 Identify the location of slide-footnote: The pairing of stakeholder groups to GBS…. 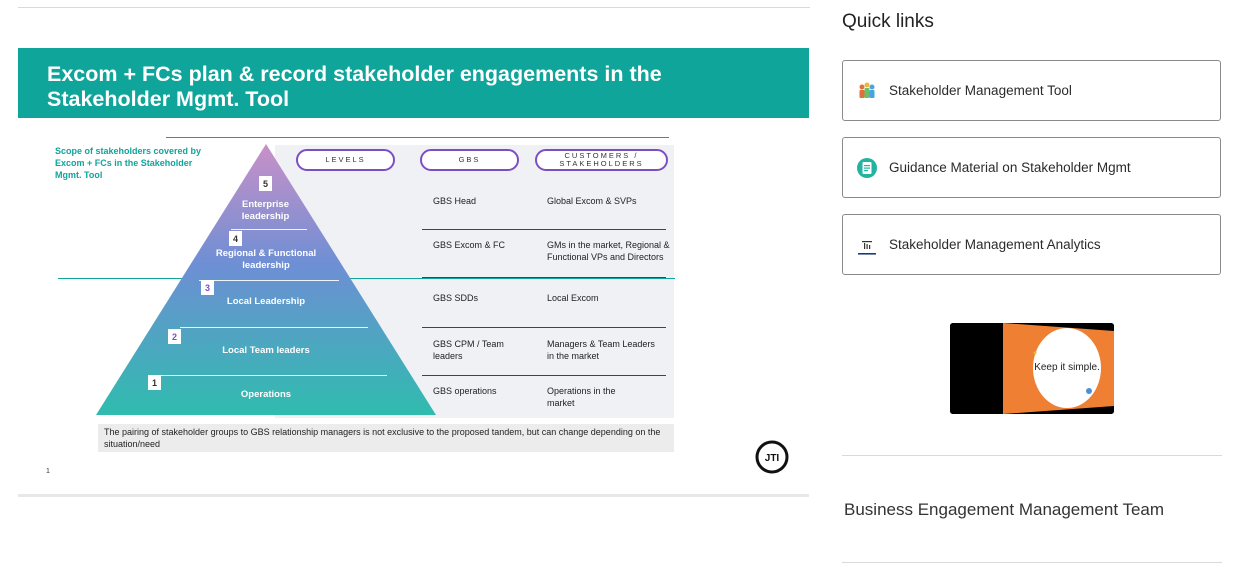
(386, 438).